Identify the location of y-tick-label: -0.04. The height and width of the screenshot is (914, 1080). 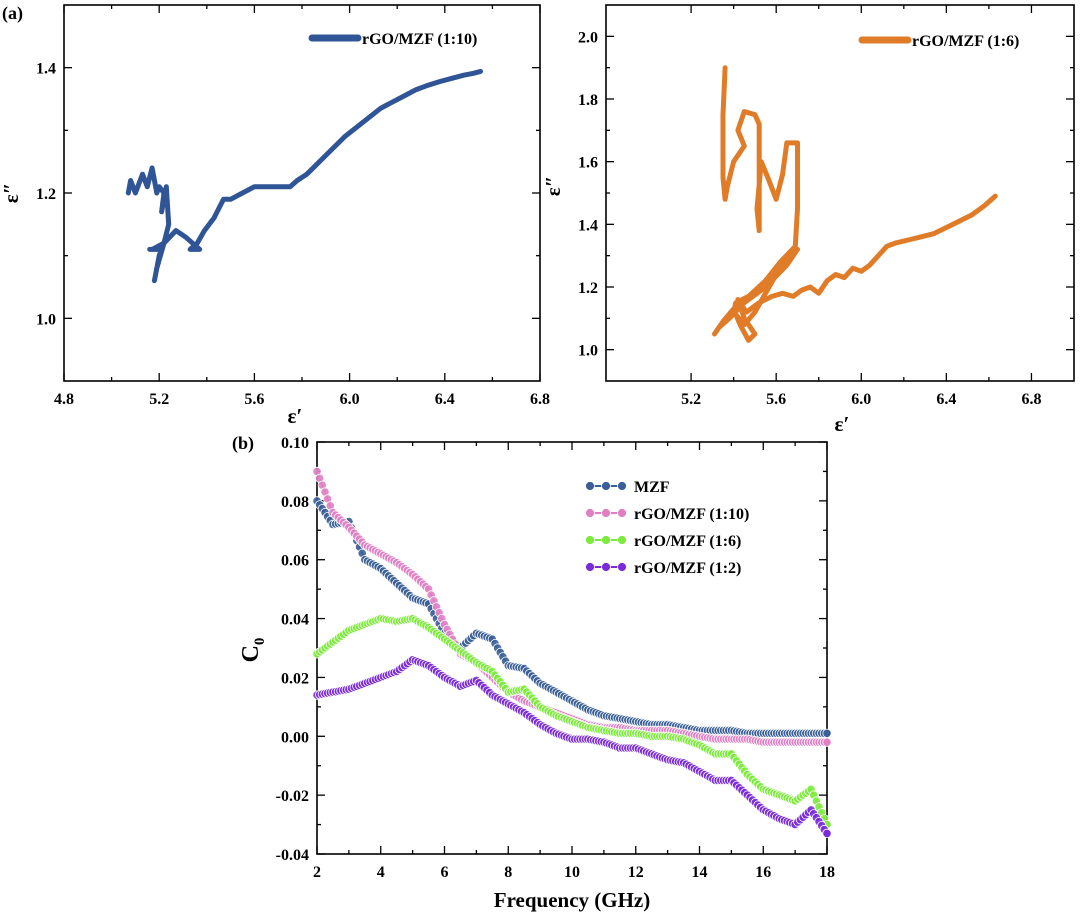
(292, 855).